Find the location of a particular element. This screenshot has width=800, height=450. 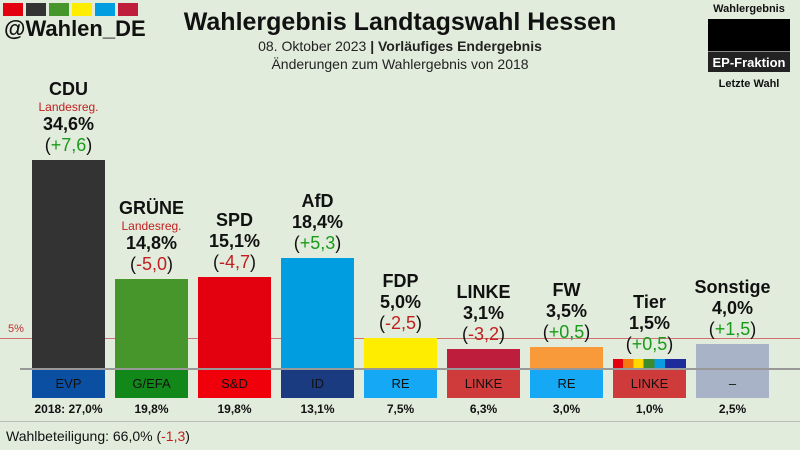

bar-change: (-5,0) is located at coordinates (151, 264).